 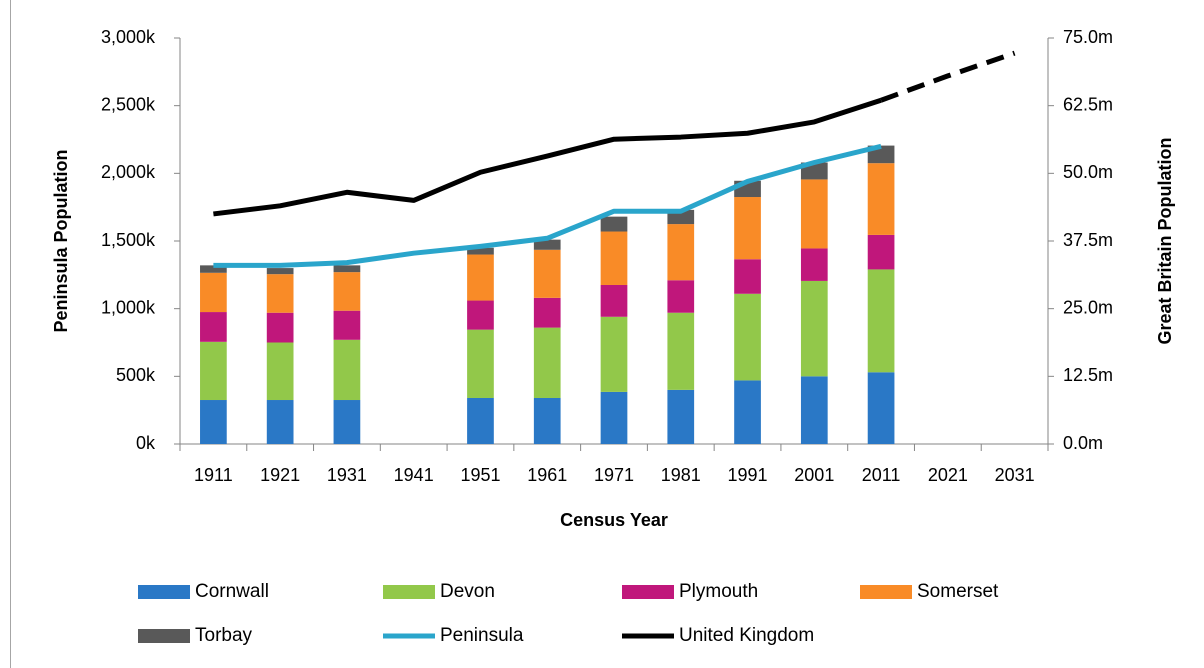 I want to click on y-axis-title: Peninsula Population, so click(x=61, y=240).